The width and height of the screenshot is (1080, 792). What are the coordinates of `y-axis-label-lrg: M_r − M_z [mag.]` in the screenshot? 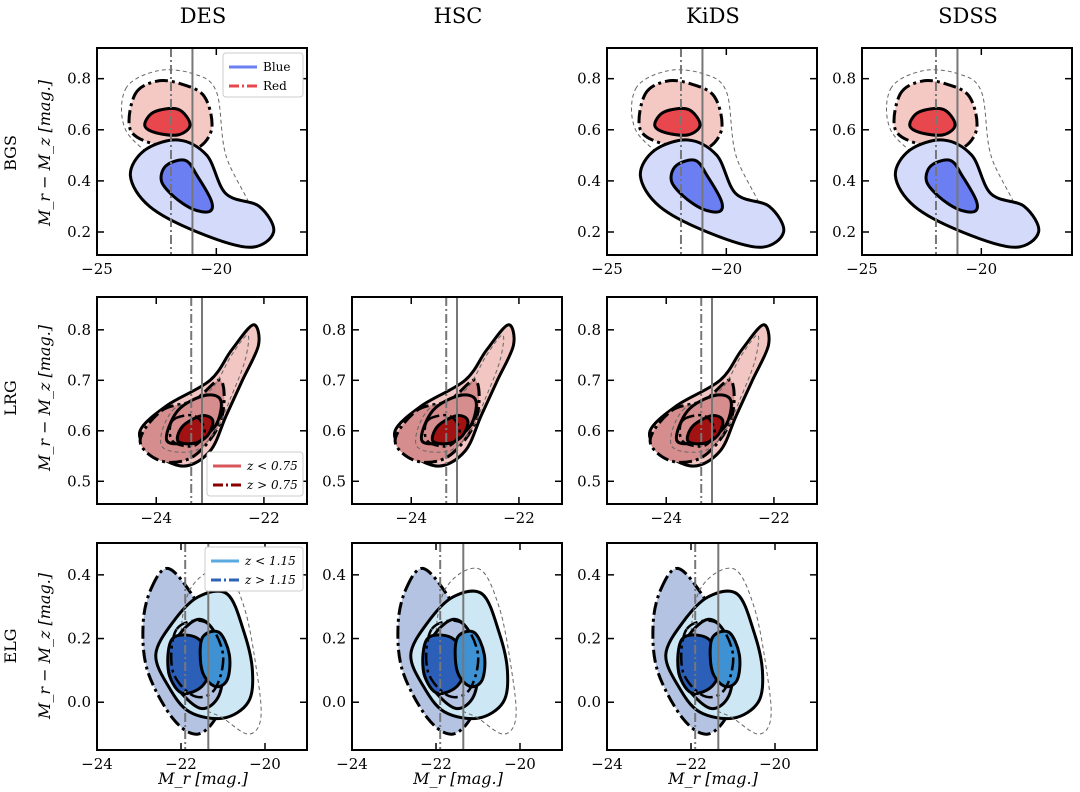 It's located at (44, 398).